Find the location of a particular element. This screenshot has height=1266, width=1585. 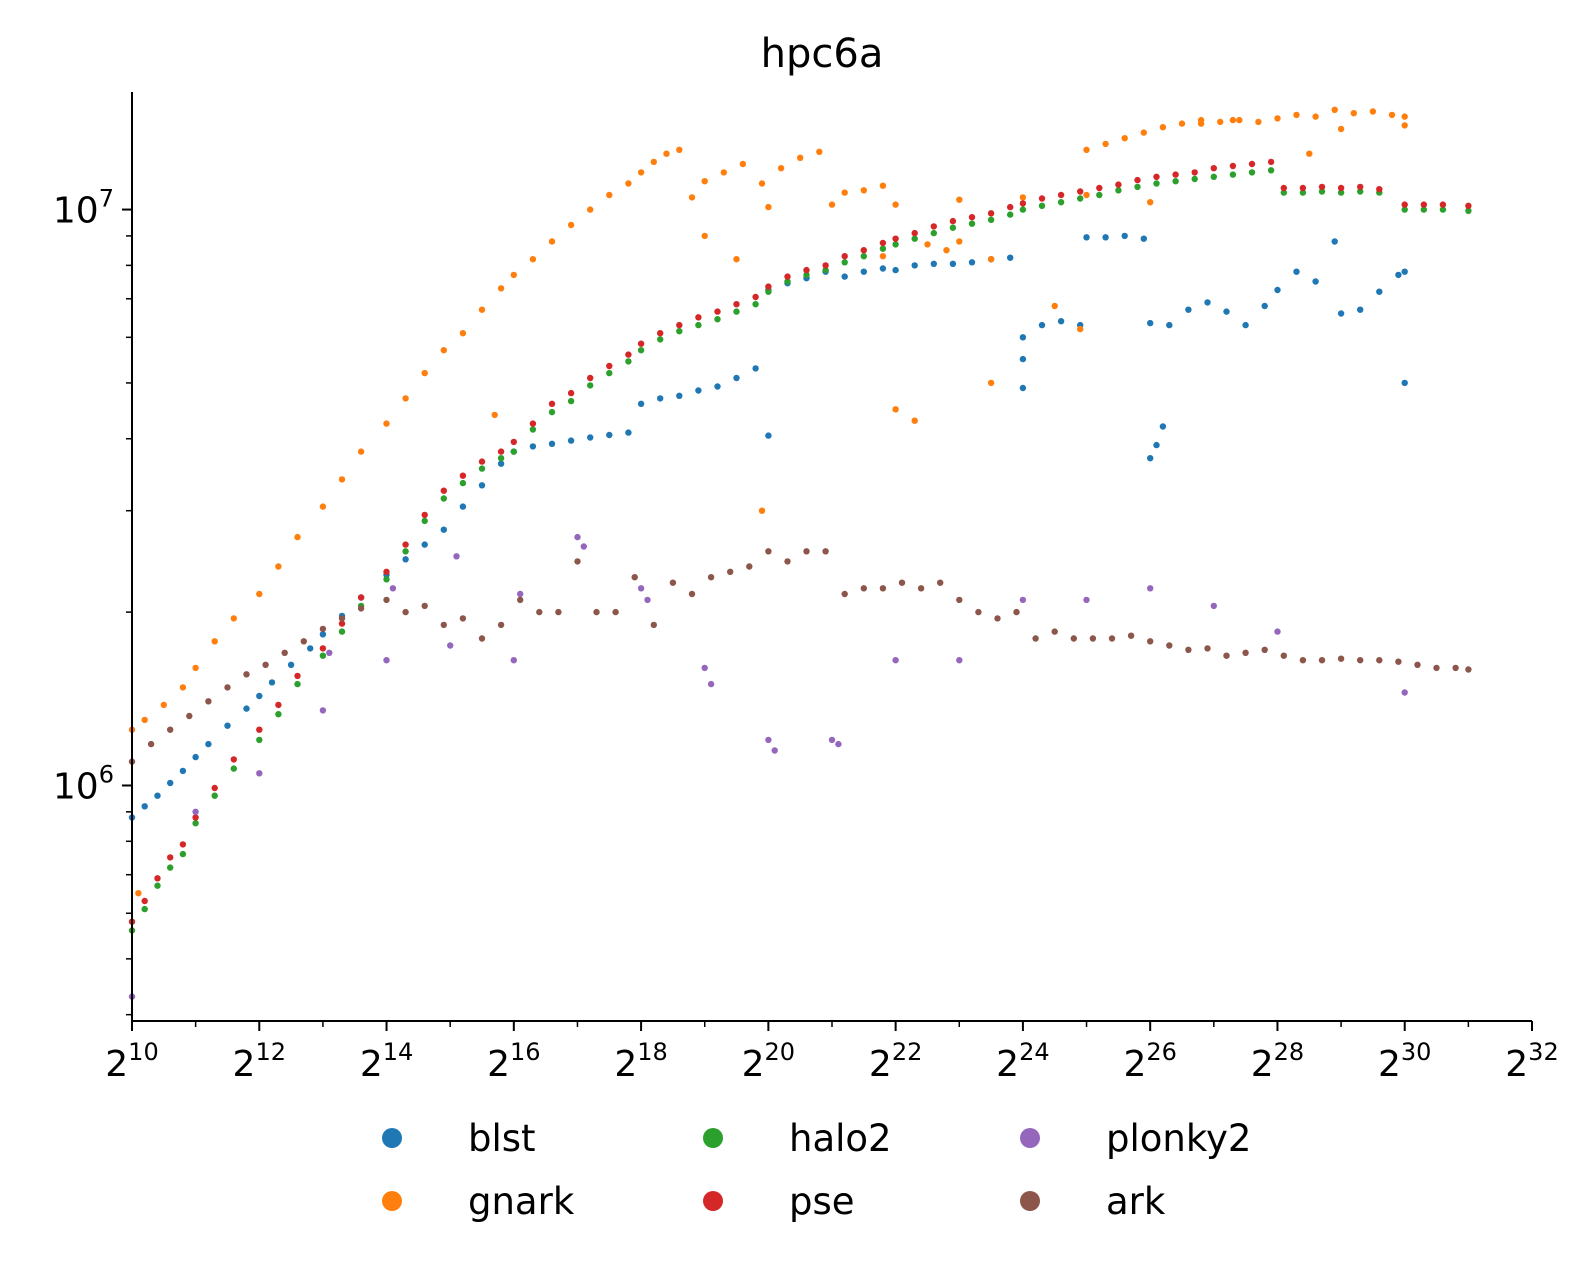

x-tick-exponent: 22 is located at coordinates (907, 1052).